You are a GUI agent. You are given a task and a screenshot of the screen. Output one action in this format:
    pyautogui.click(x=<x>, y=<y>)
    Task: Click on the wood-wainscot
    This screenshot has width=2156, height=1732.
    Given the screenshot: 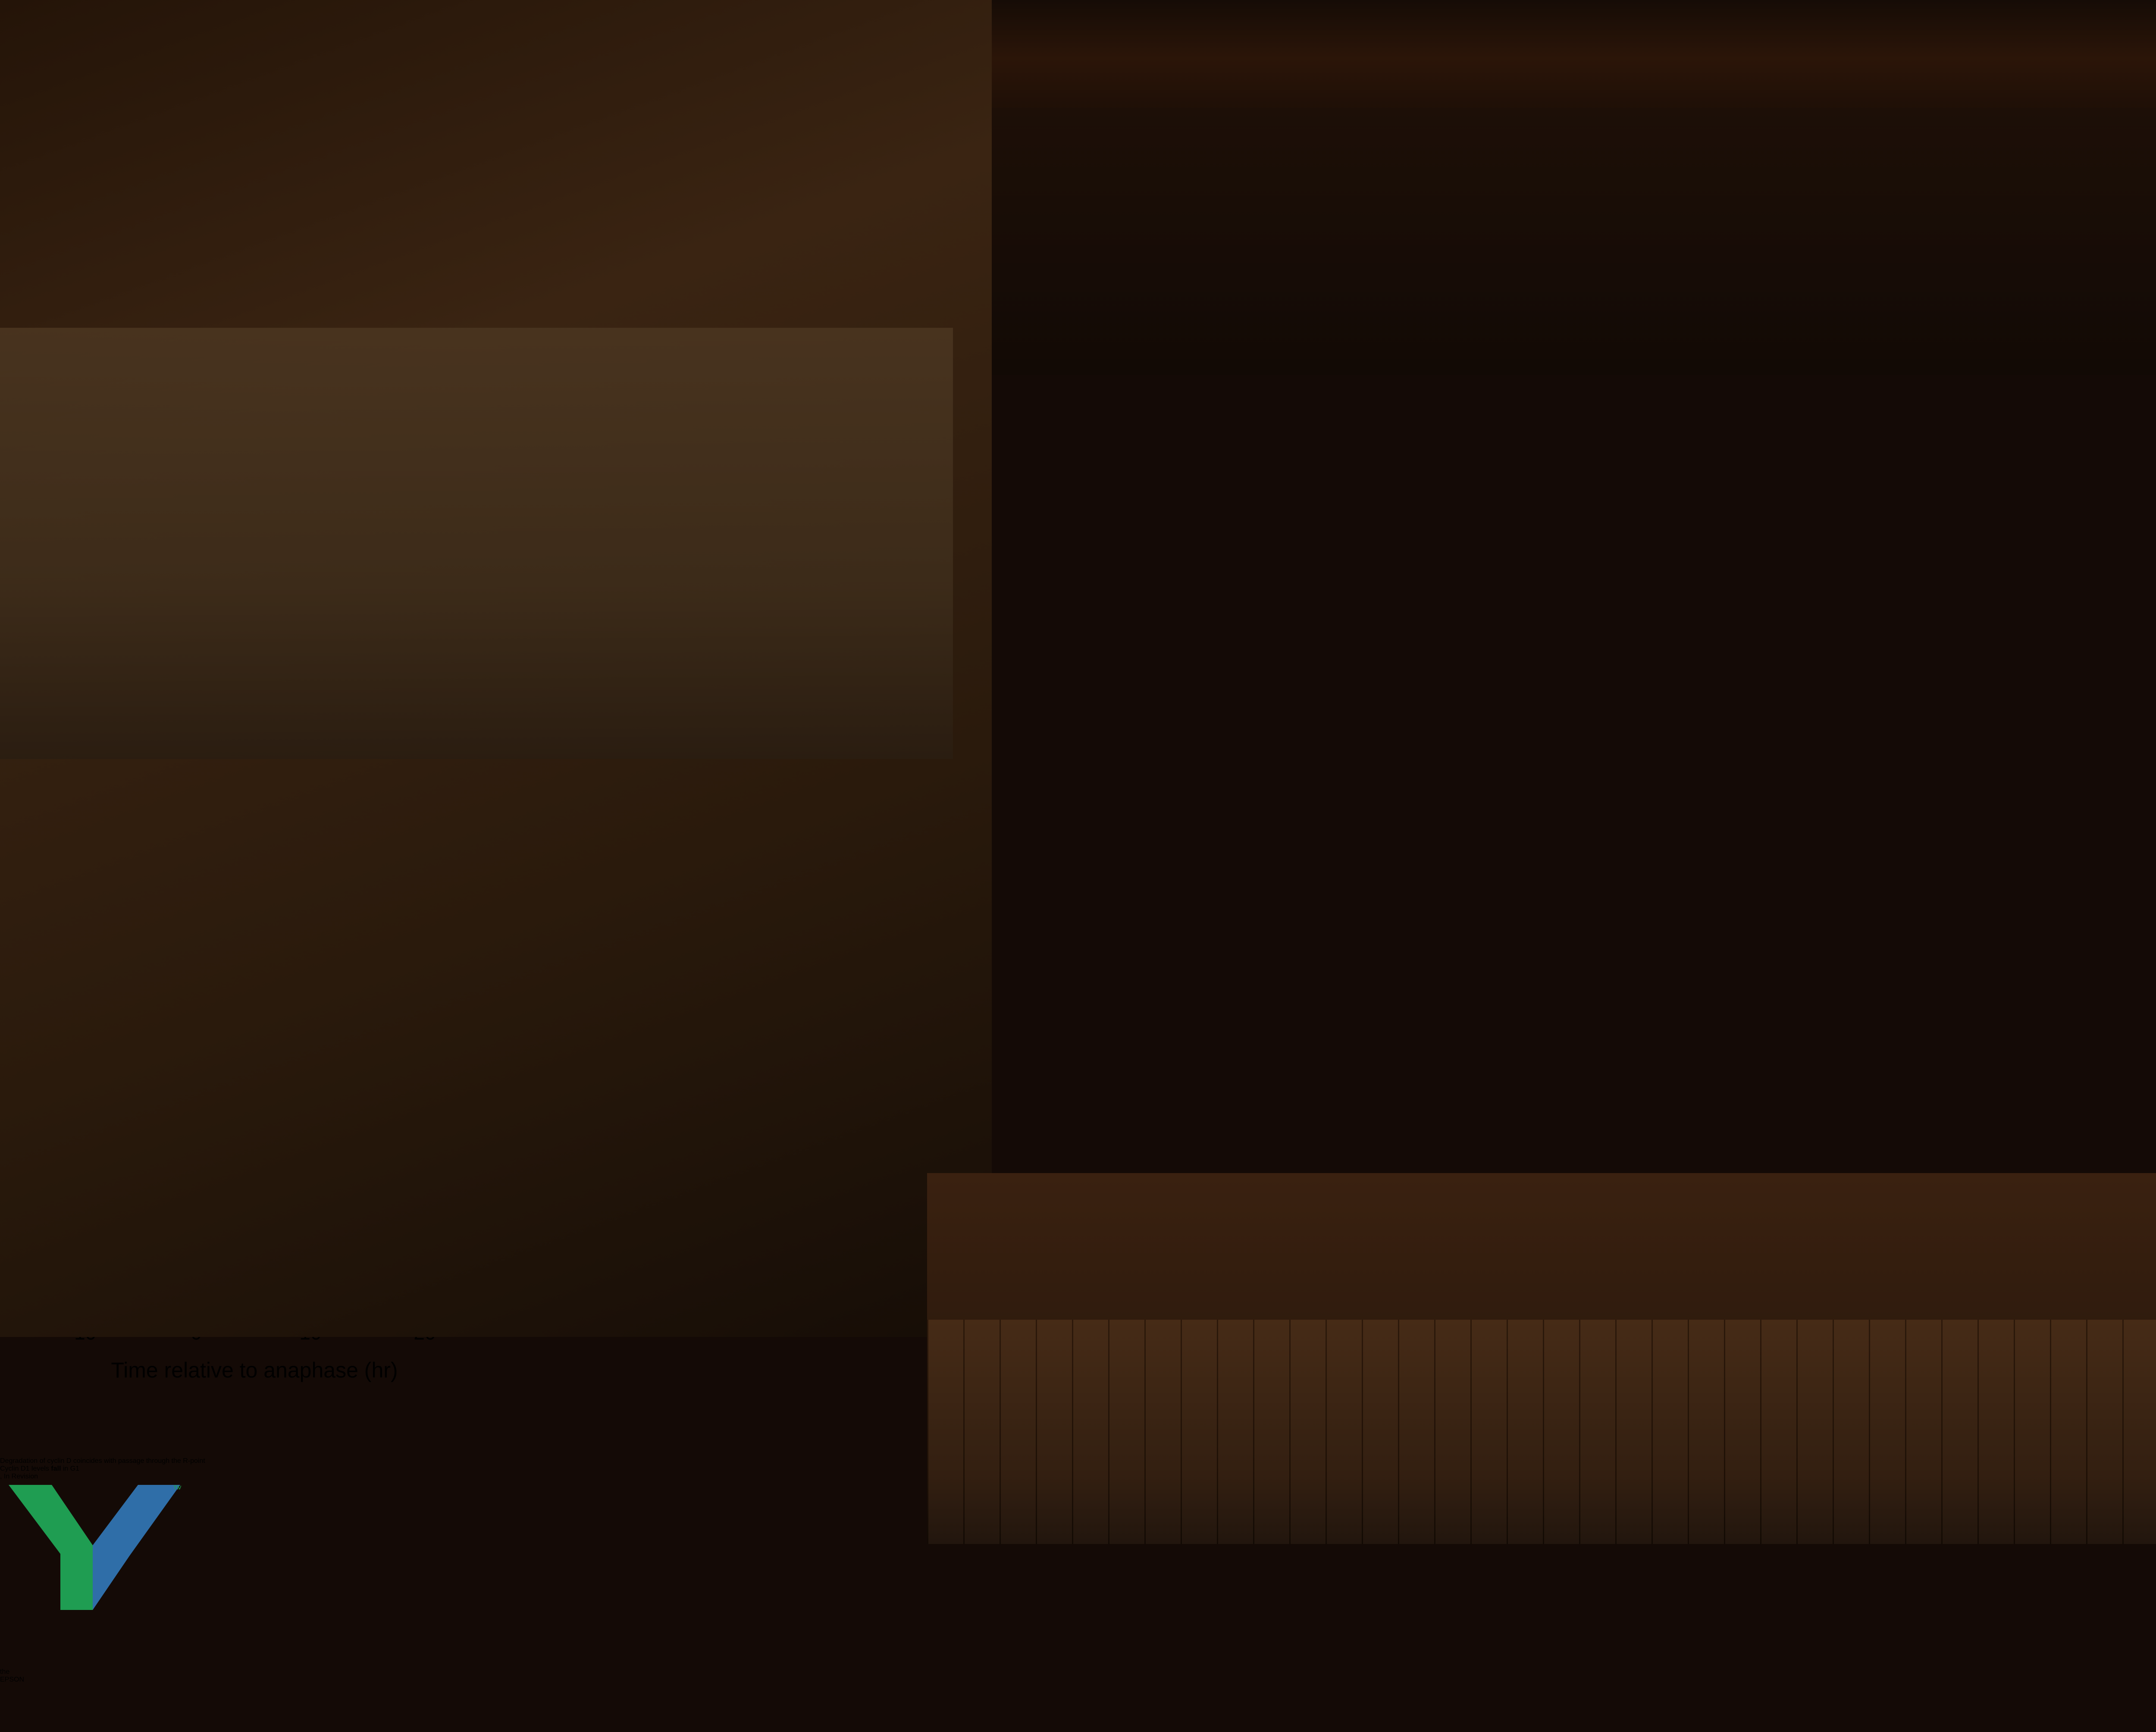 What is the action you would take?
    pyautogui.click(x=1541, y=1432)
    